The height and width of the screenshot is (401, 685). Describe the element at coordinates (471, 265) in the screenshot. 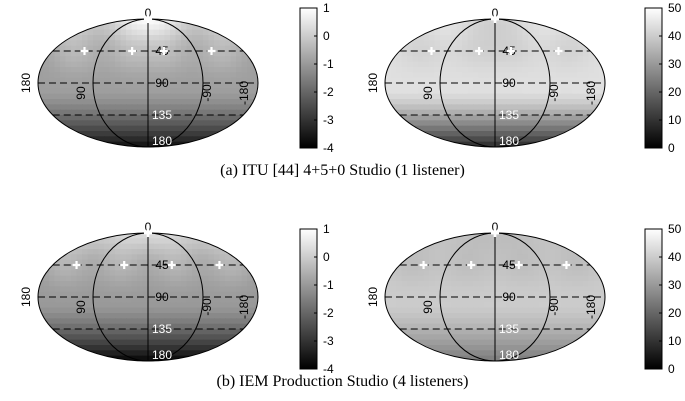

I see `loudspeaker-marker` at that location.